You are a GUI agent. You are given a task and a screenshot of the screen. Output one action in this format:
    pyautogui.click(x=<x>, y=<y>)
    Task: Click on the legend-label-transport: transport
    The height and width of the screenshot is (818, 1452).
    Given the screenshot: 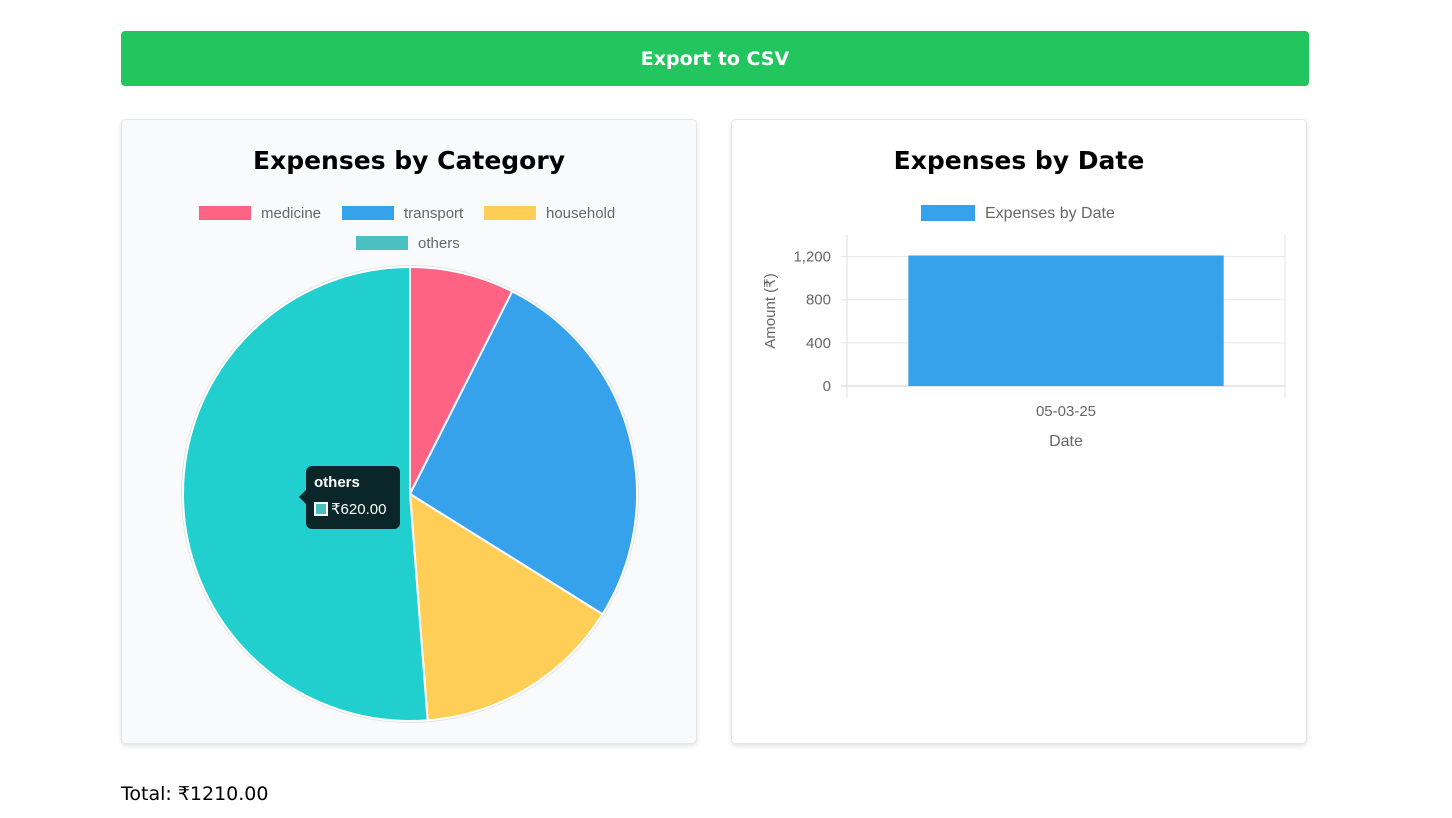 What is the action you would take?
    pyautogui.click(x=434, y=213)
    